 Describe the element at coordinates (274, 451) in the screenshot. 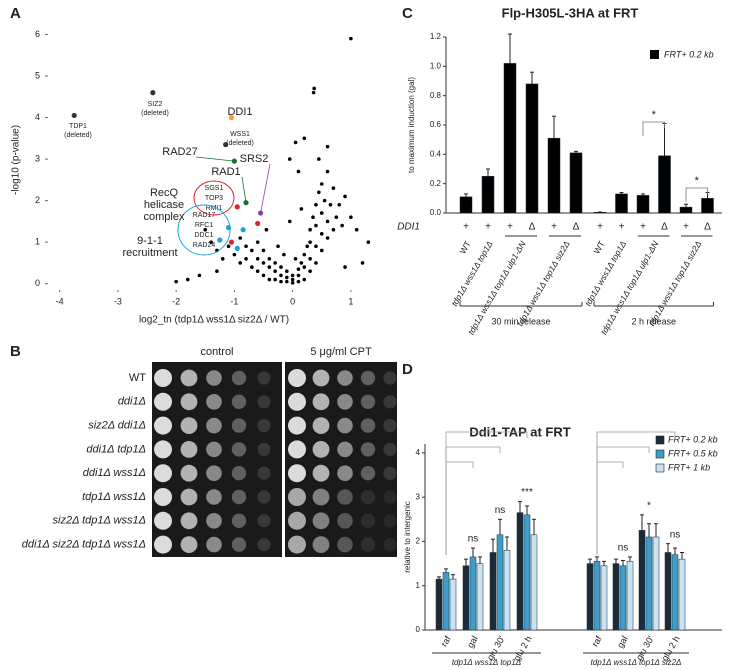

I see `spot-assay: control 5 μg/ml CPT` at that location.